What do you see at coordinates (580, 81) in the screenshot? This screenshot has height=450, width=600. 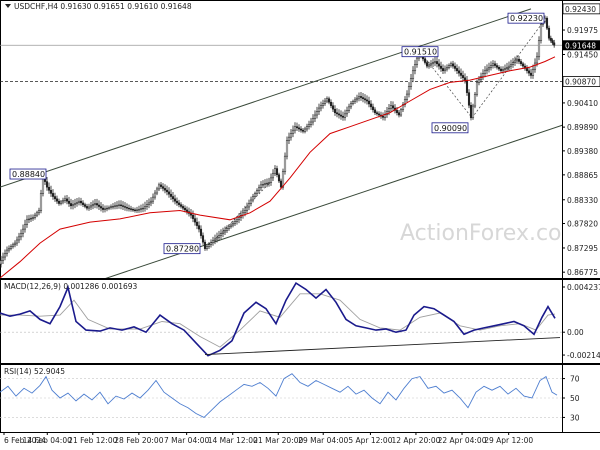 I see `support-price-label: 0.90870` at bounding box center [580, 81].